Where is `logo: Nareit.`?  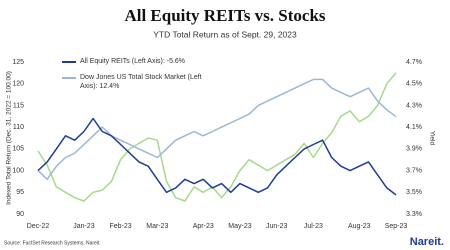
logo: Nareit. is located at coordinates (427, 242).